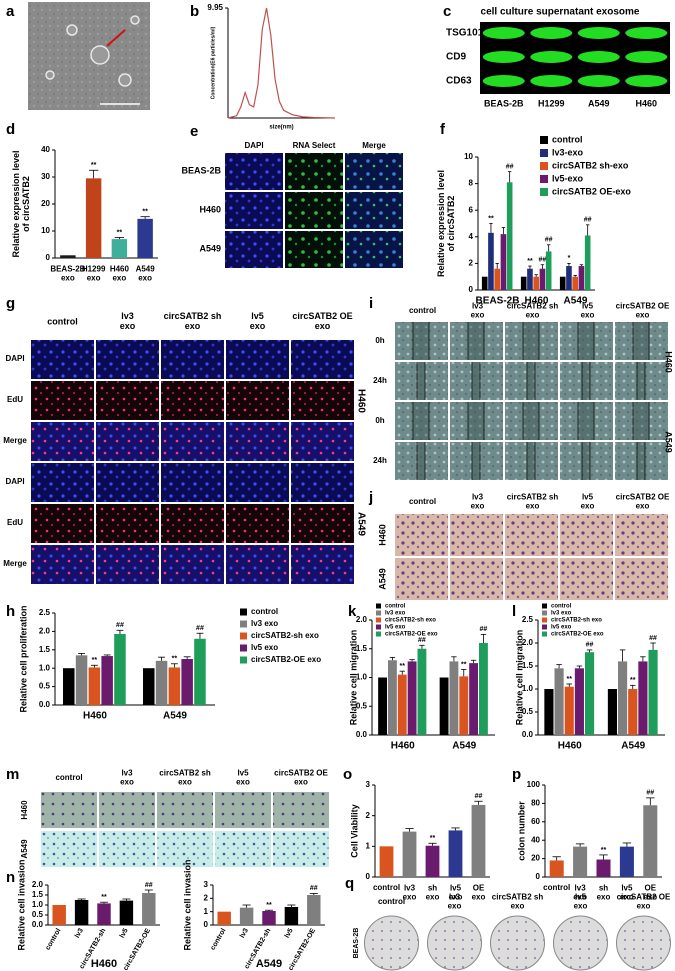 This screenshot has width=675, height=971. What do you see at coordinates (38, 904) in the screenshot?
I see `y-tick-label: 1.0` at bounding box center [38, 904].